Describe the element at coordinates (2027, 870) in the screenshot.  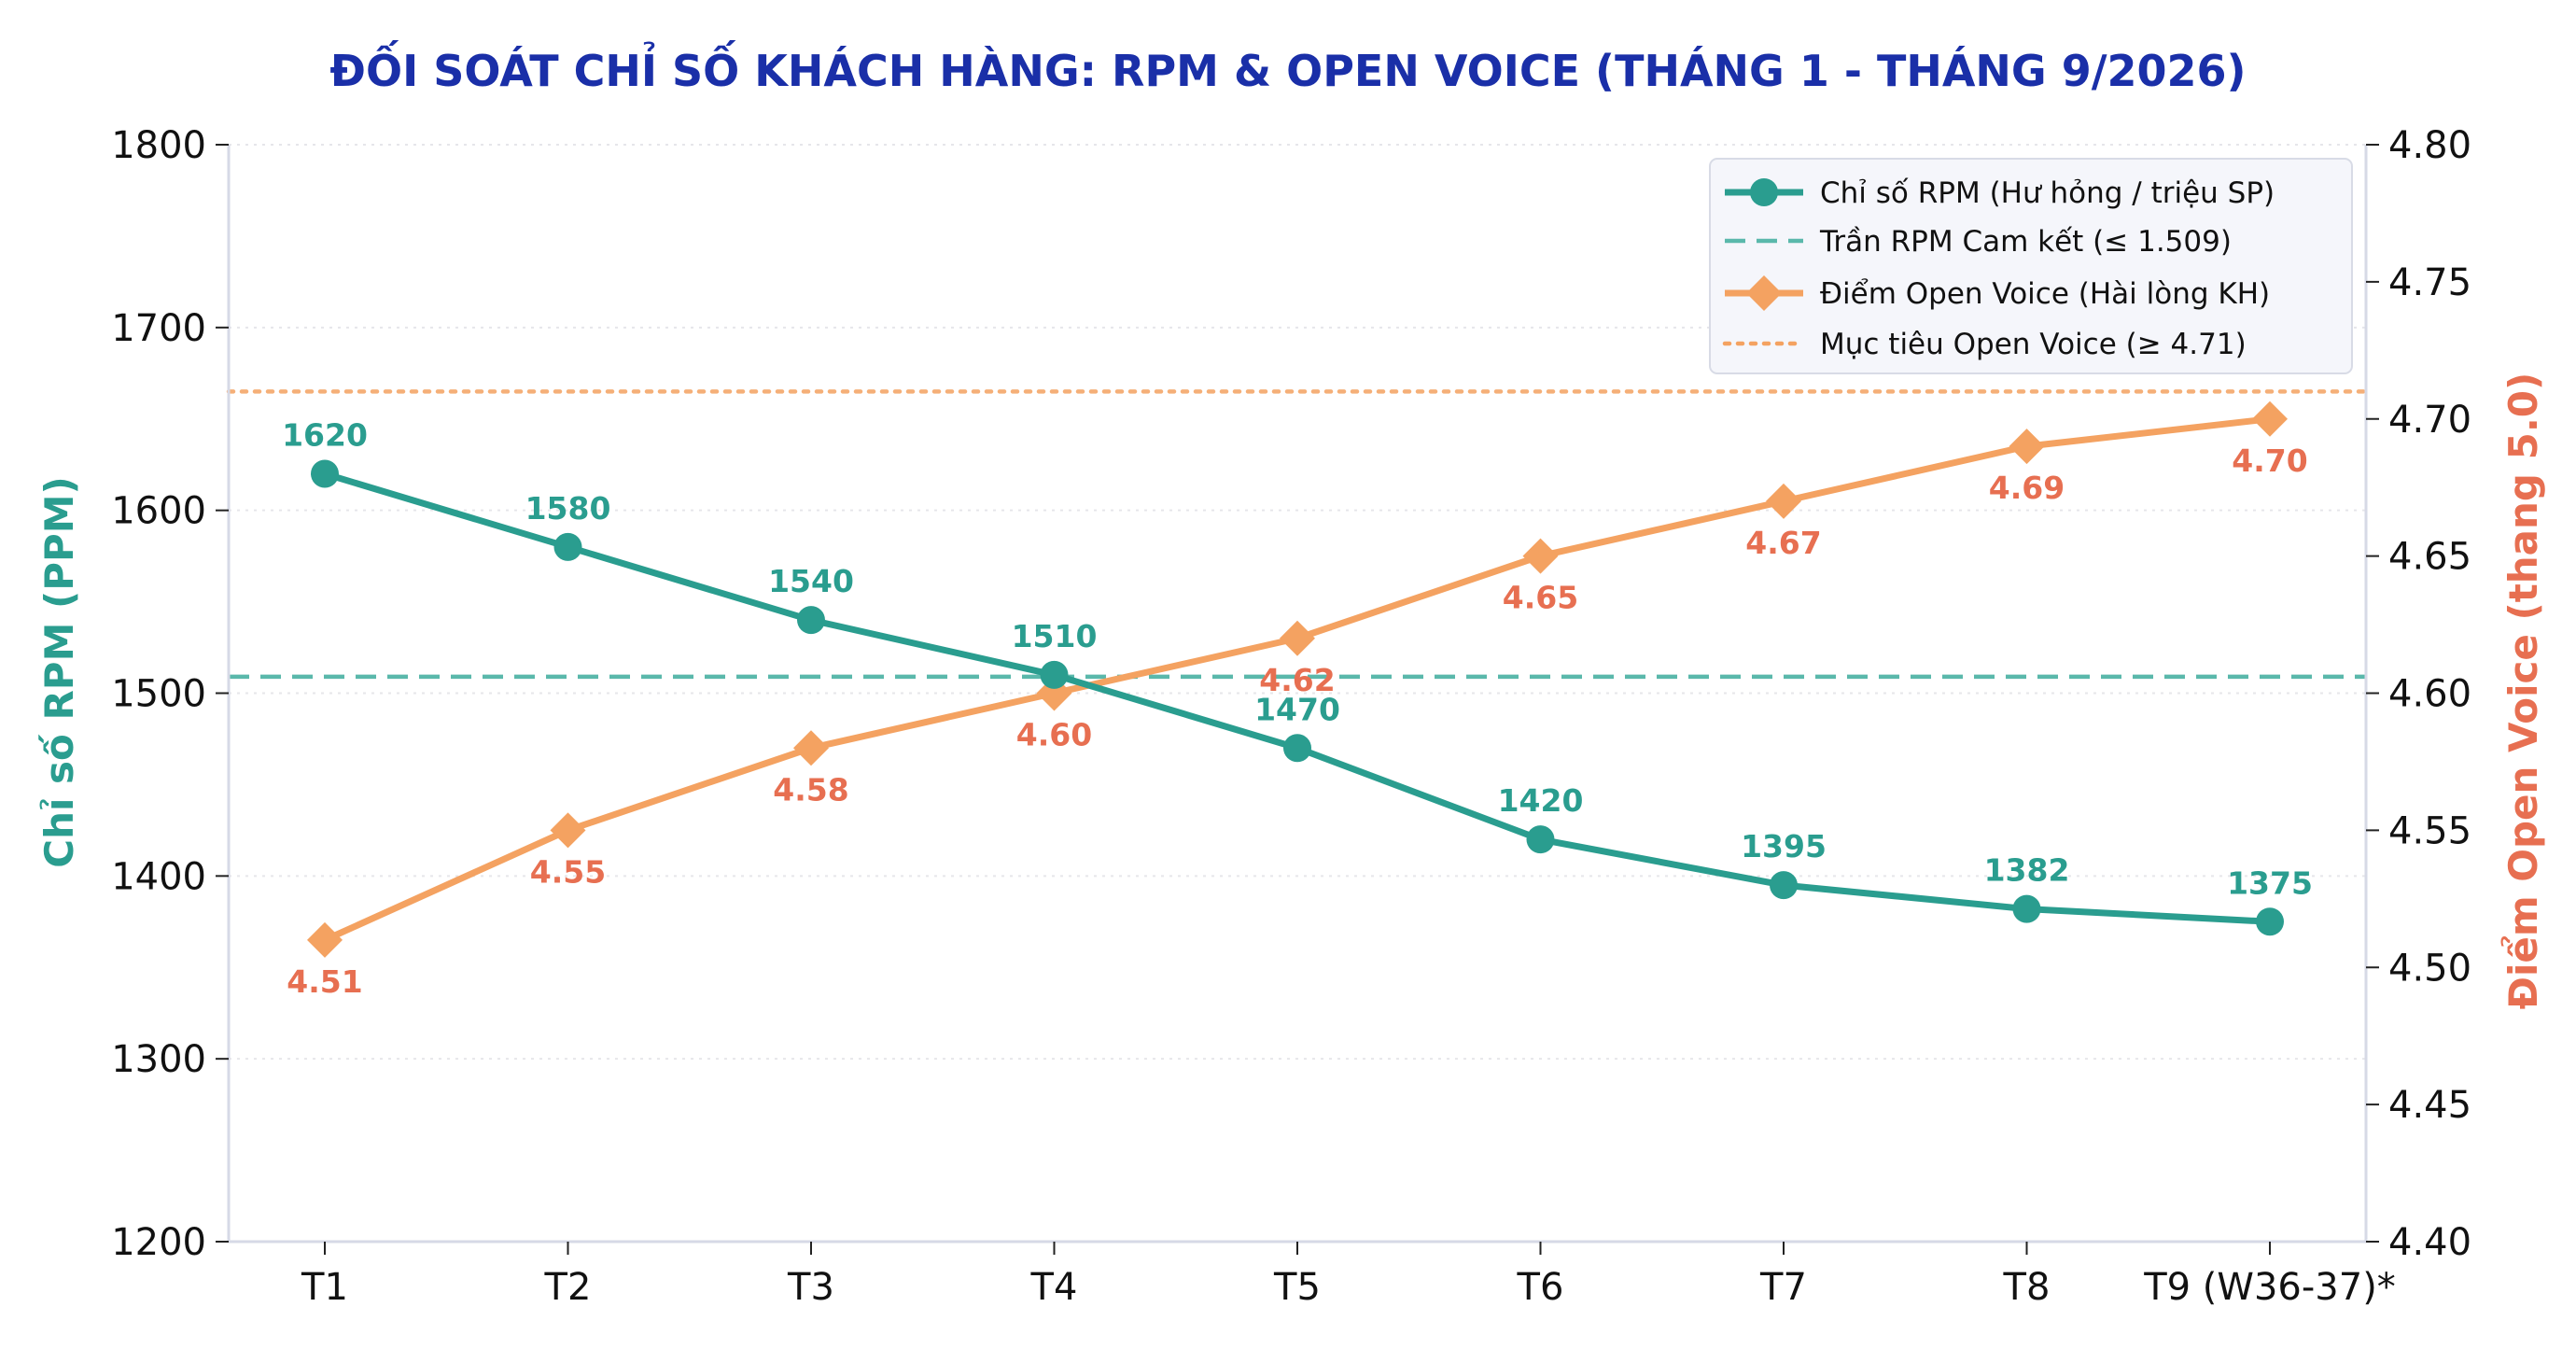
I see `rpm-data-label: 1382` at that location.